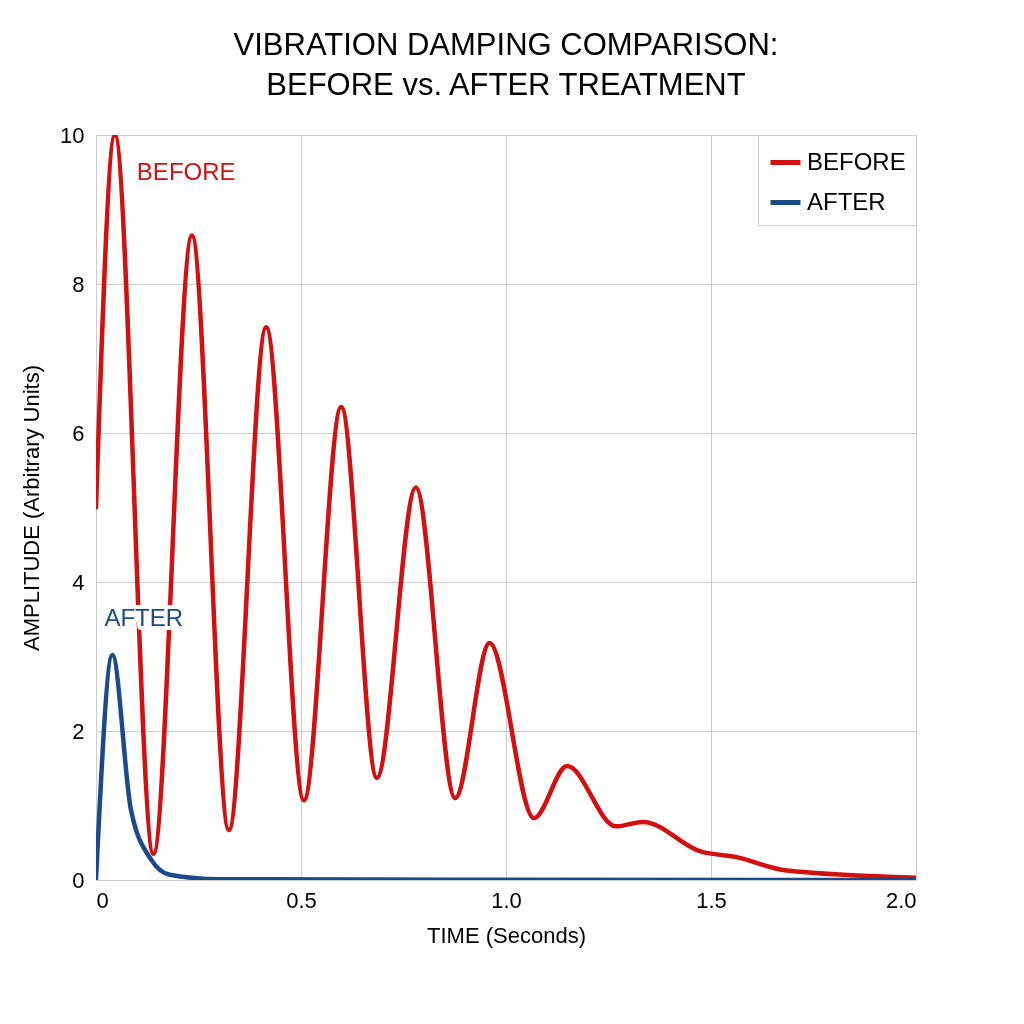 The height and width of the screenshot is (1024, 1024). What do you see at coordinates (72, 135) in the screenshot?
I see `y-tick-label: 10` at bounding box center [72, 135].